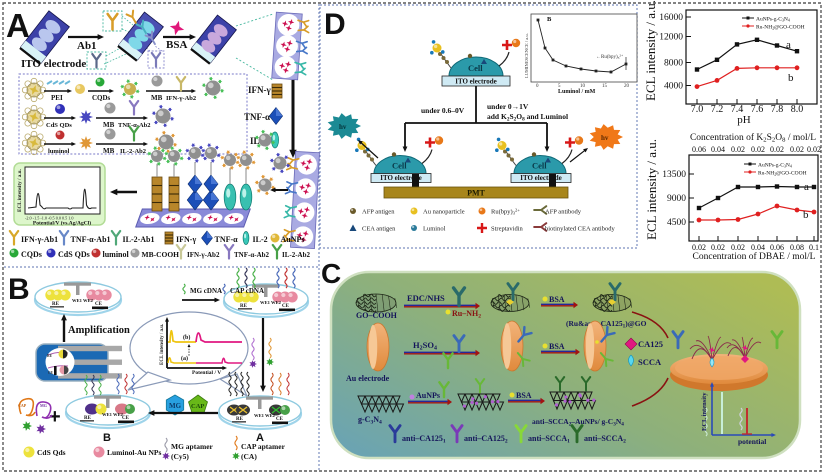 This screenshot has width=824, height=475. I want to click on svg-text: PMT, so click(476, 193).